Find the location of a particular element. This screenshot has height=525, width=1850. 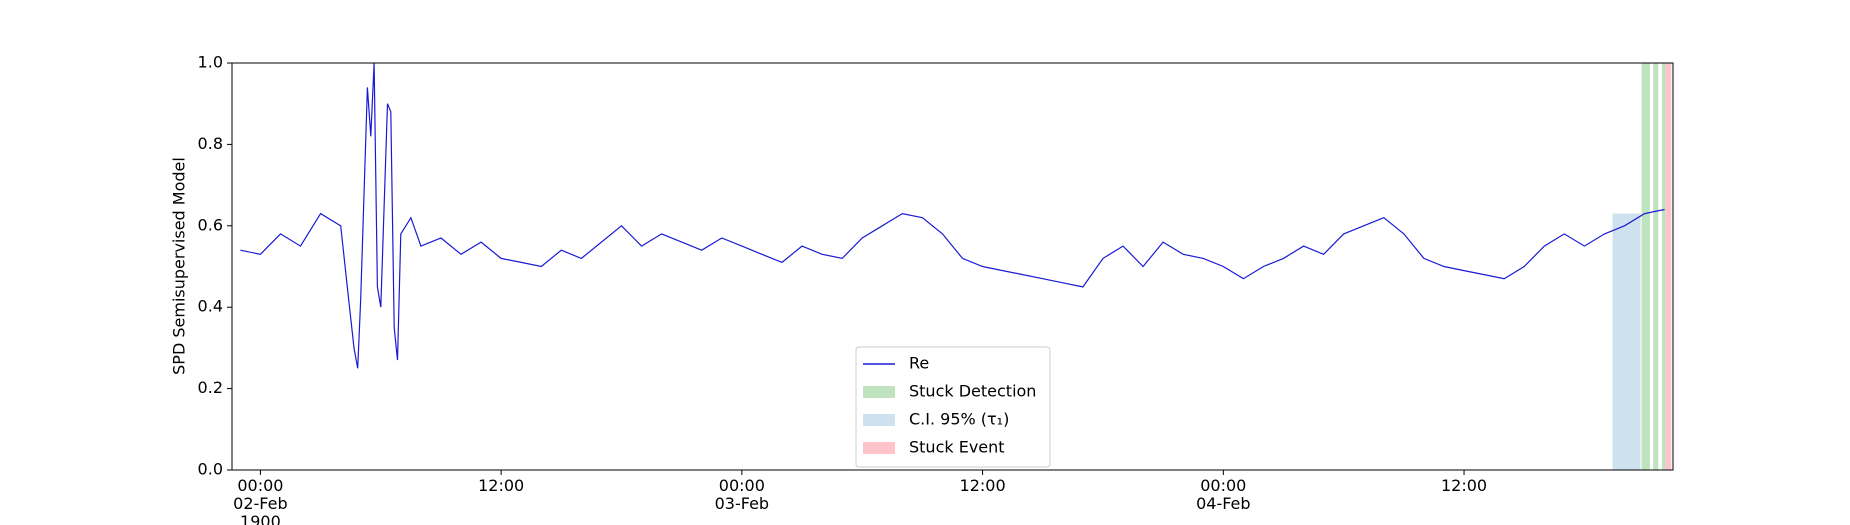

legend-label: Re is located at coordinates (919, 363).